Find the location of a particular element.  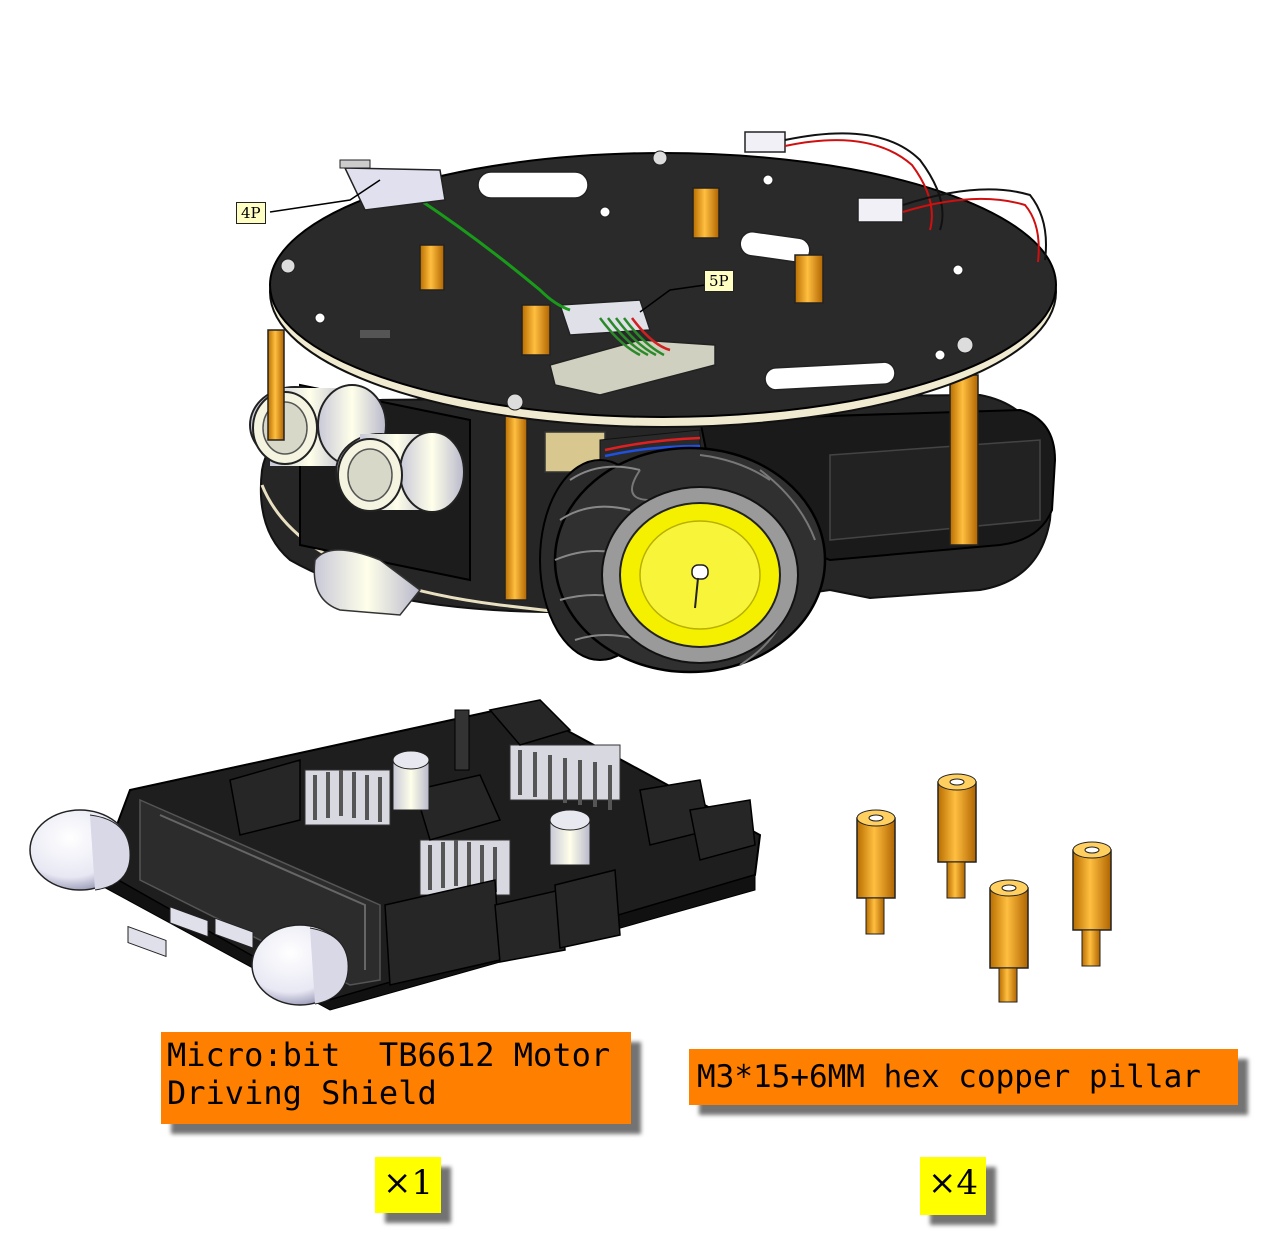

callout-5p: 5P is located at coordinates (719, 281).